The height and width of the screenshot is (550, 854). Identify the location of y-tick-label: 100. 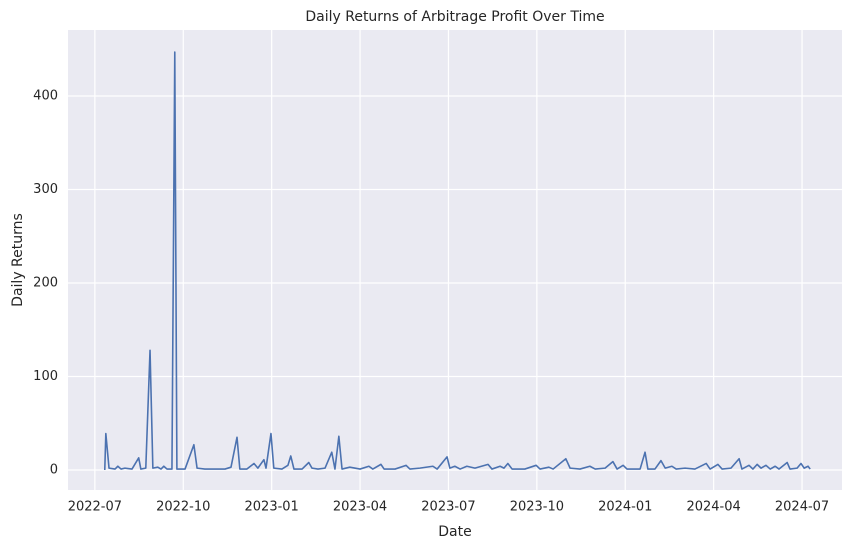
(45, 376).